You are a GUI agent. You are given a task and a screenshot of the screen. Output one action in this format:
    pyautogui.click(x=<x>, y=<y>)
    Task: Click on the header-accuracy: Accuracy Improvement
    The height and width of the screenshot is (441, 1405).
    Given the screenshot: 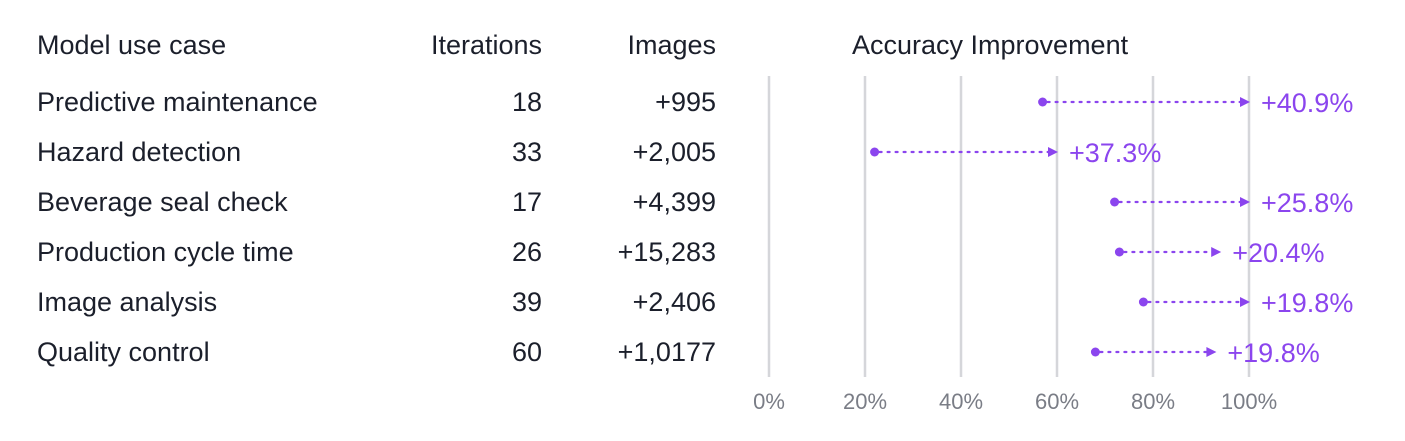 What is the action you would take?
    pyautogui.click(x=990, y=45)
    